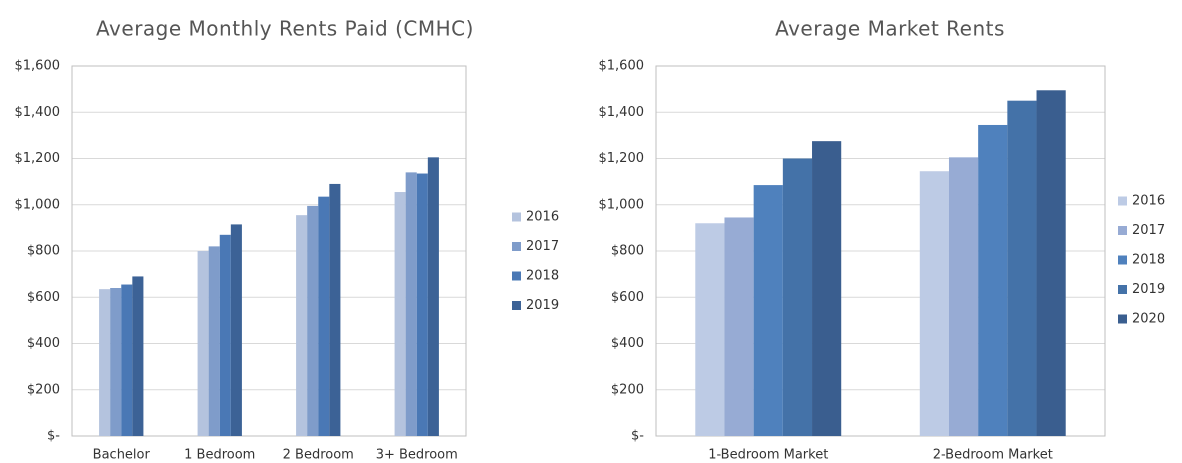 The height and width of the screenshot is (463, 1182). I want to click on x-tick-label: 2-Bedroom Market, so click(993, 455).